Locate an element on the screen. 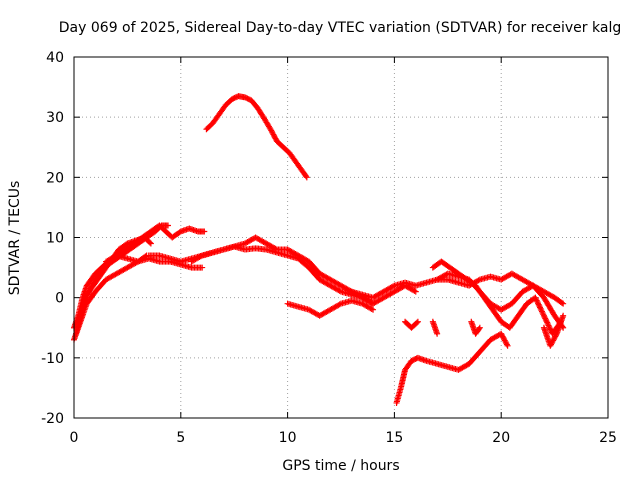  series-track-n is located at coordinates (411, 324).